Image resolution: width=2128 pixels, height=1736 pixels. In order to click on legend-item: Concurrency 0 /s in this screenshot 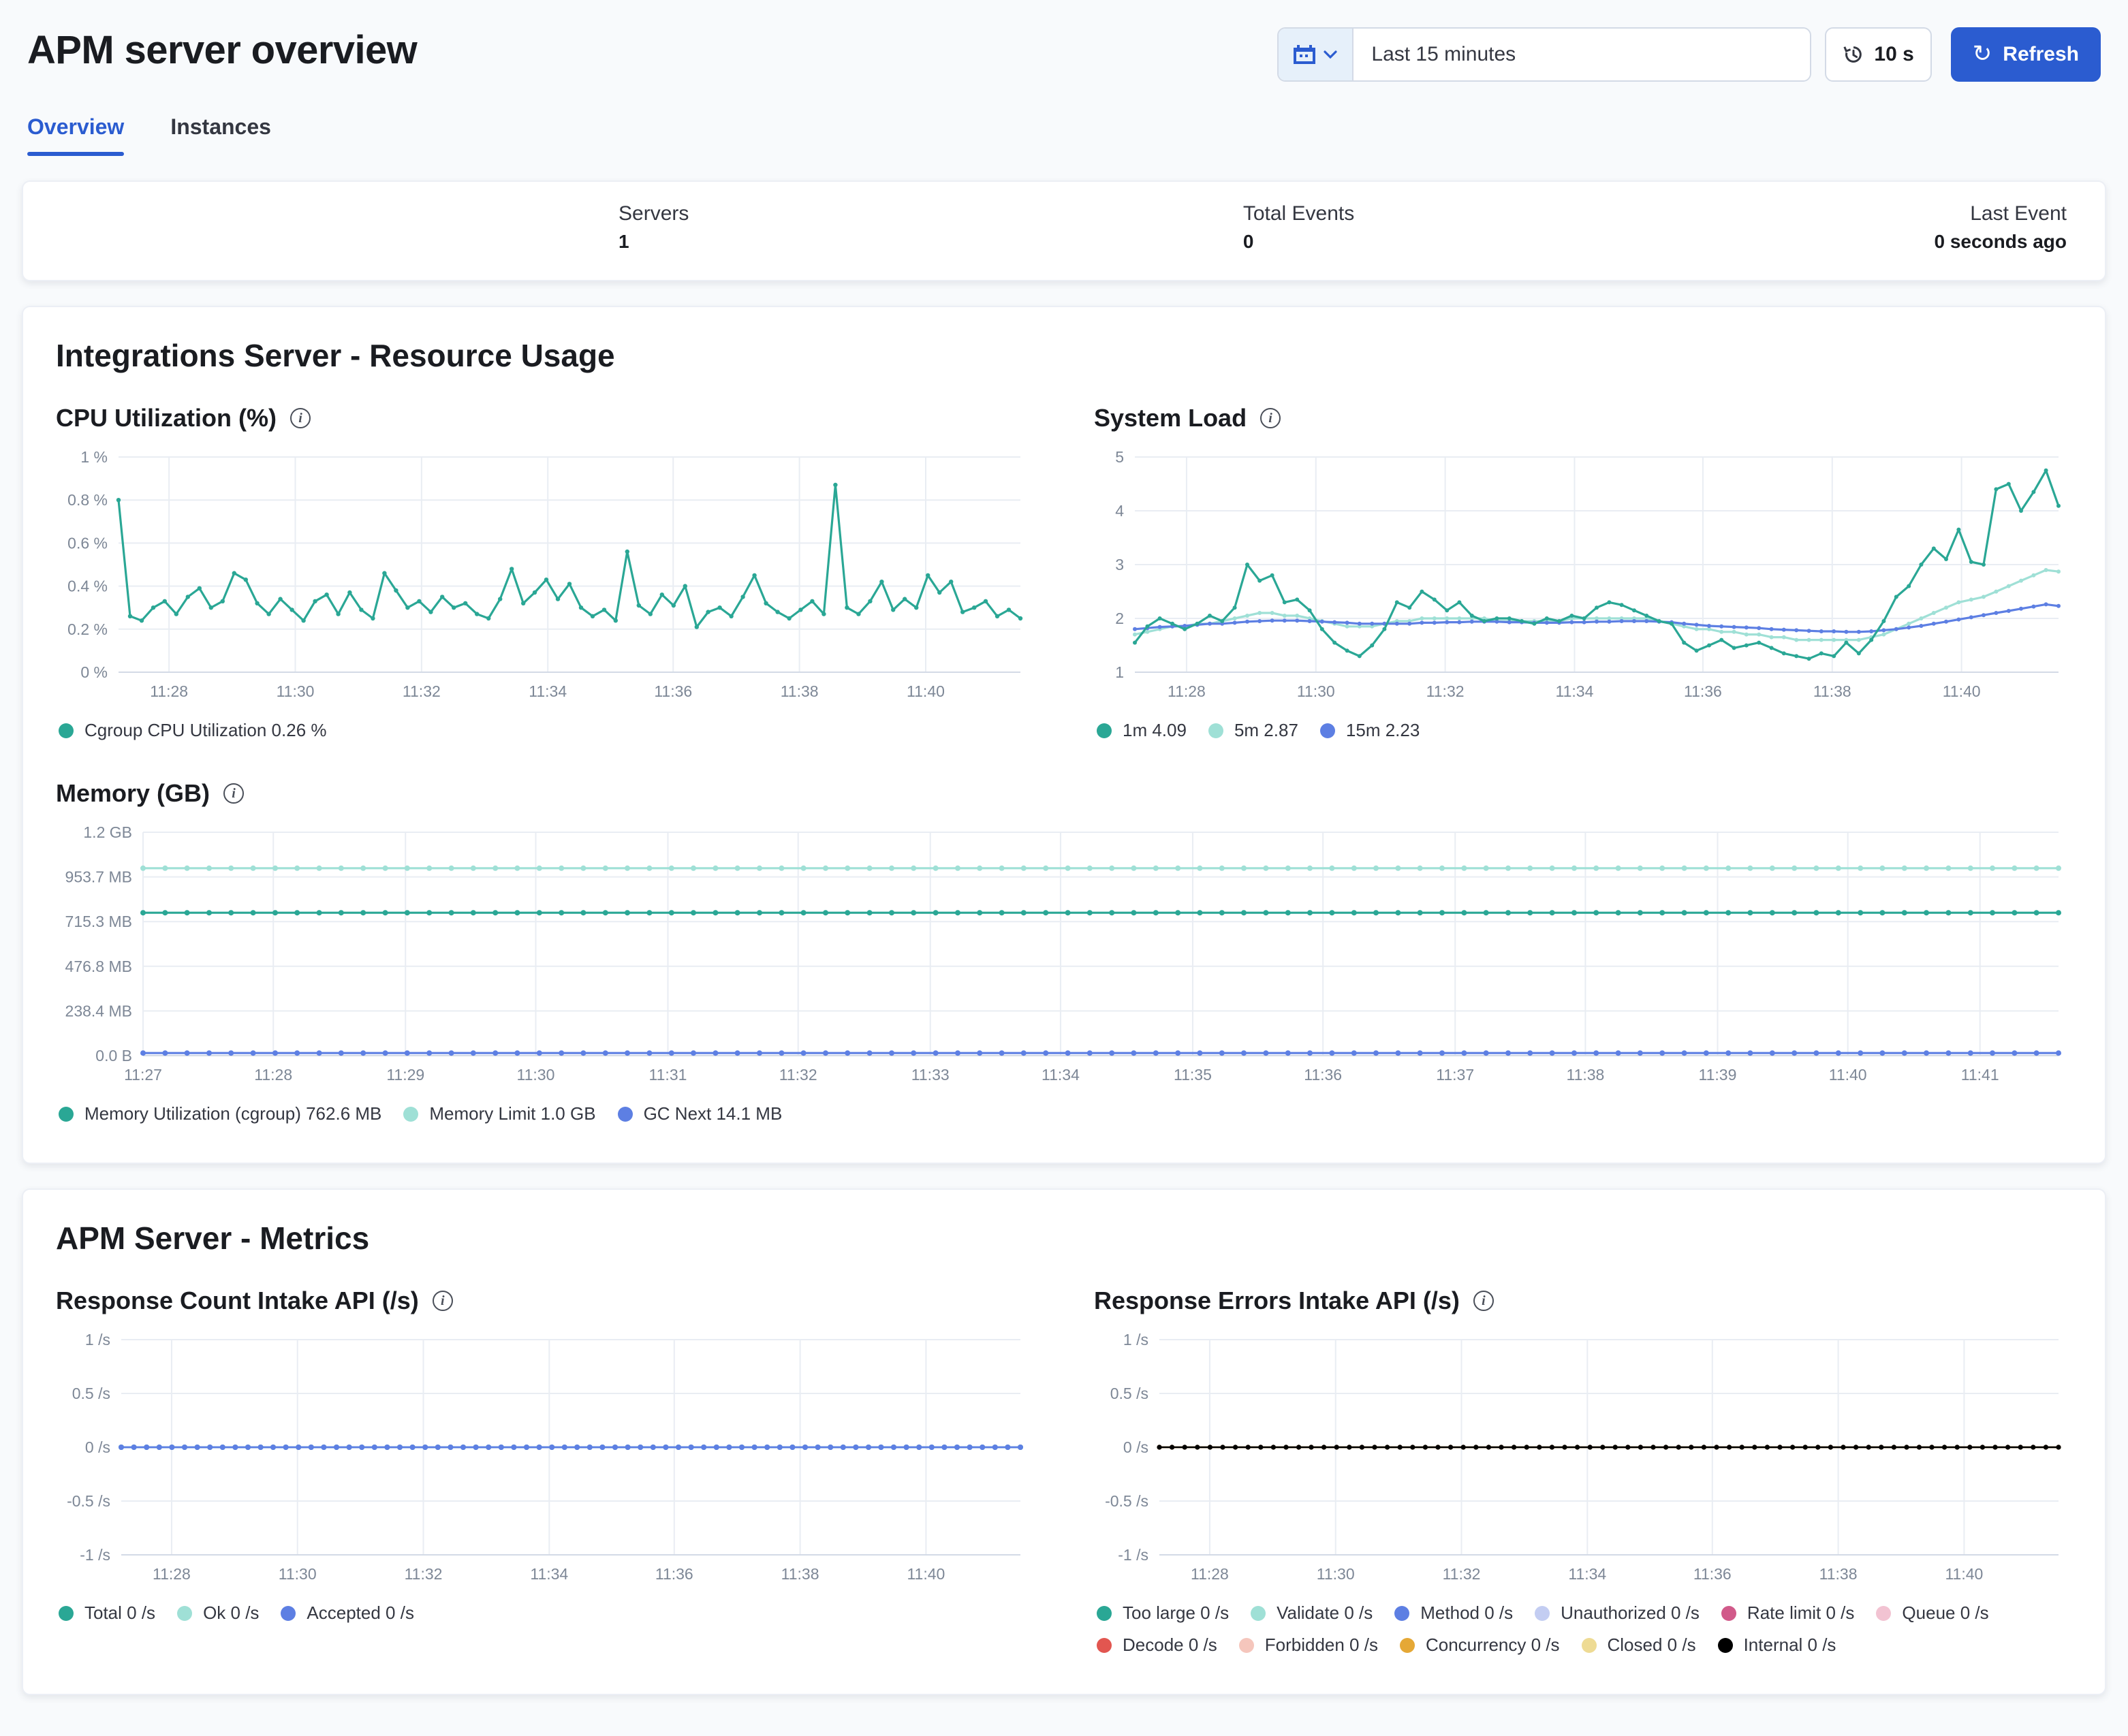, I will do `click(1479, 1645)`.